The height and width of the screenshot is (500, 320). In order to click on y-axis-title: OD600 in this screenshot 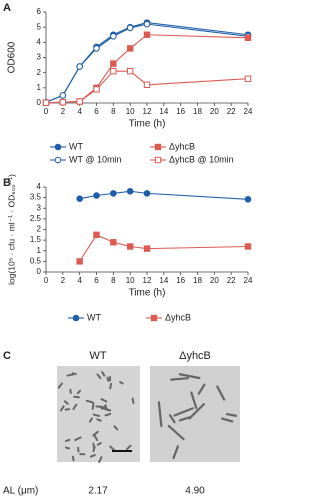, I will do `click(12, 57)`.